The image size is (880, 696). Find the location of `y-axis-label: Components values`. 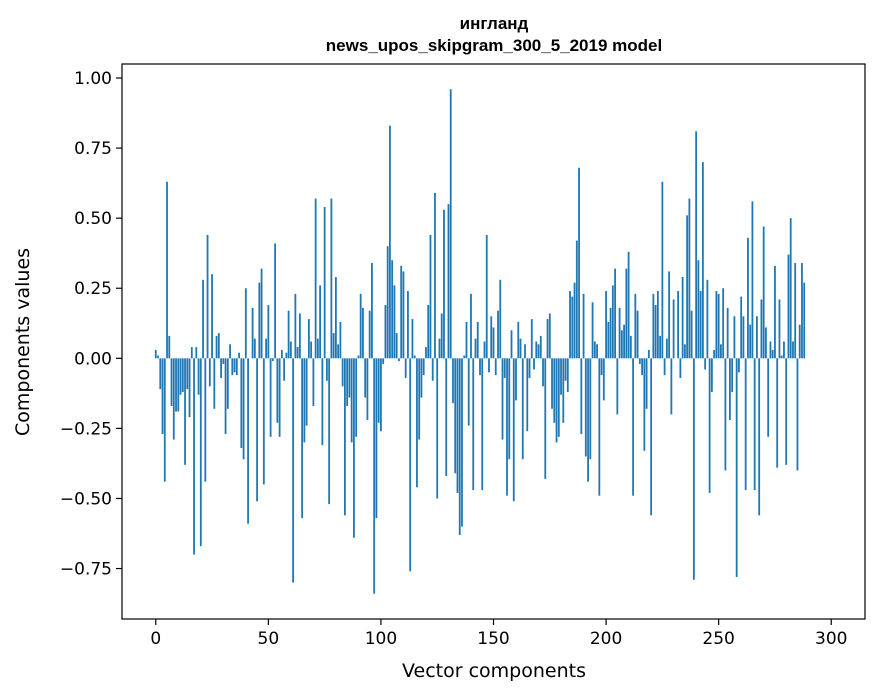

y-axis-label: Components values is located at coordinates (23, 342).